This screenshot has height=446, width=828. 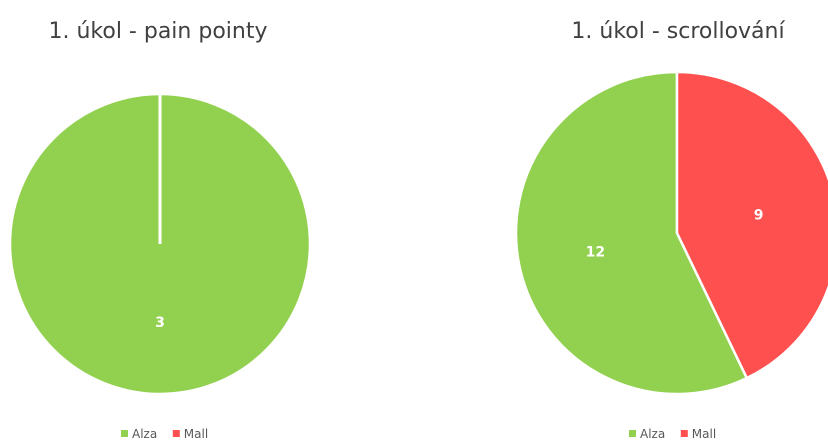 I want to click on legend-scrollovani: Alza Mall, so click(x=672, y=434).